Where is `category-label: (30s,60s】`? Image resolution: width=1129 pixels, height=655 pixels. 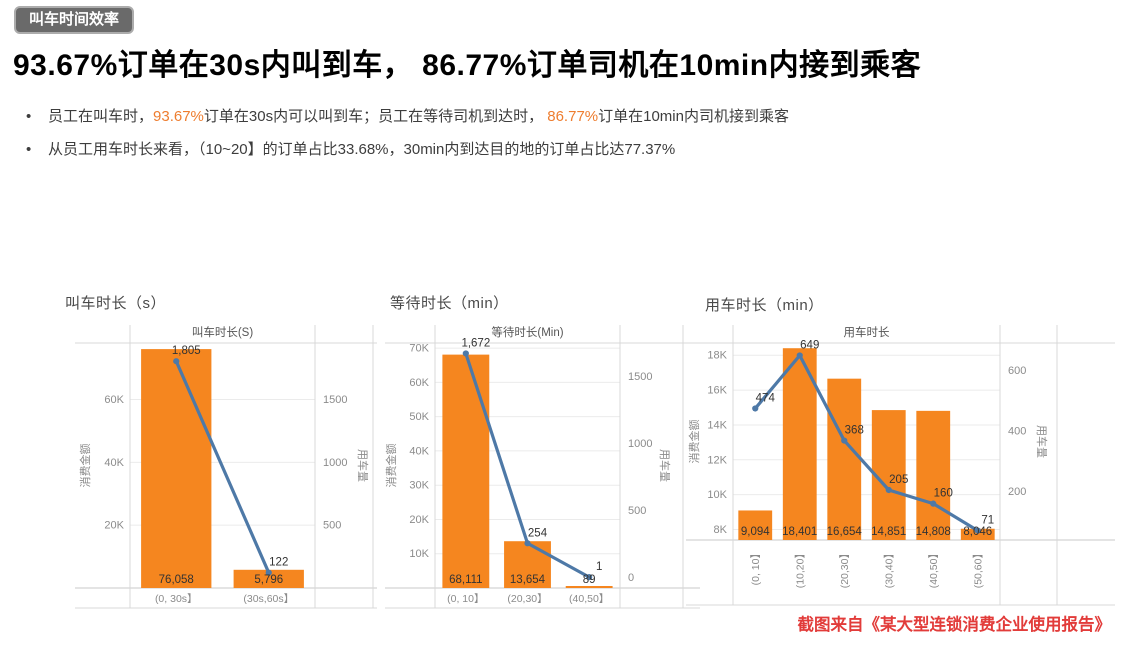
category-label: (30s,60s】 is located at coordinates (268, 599).